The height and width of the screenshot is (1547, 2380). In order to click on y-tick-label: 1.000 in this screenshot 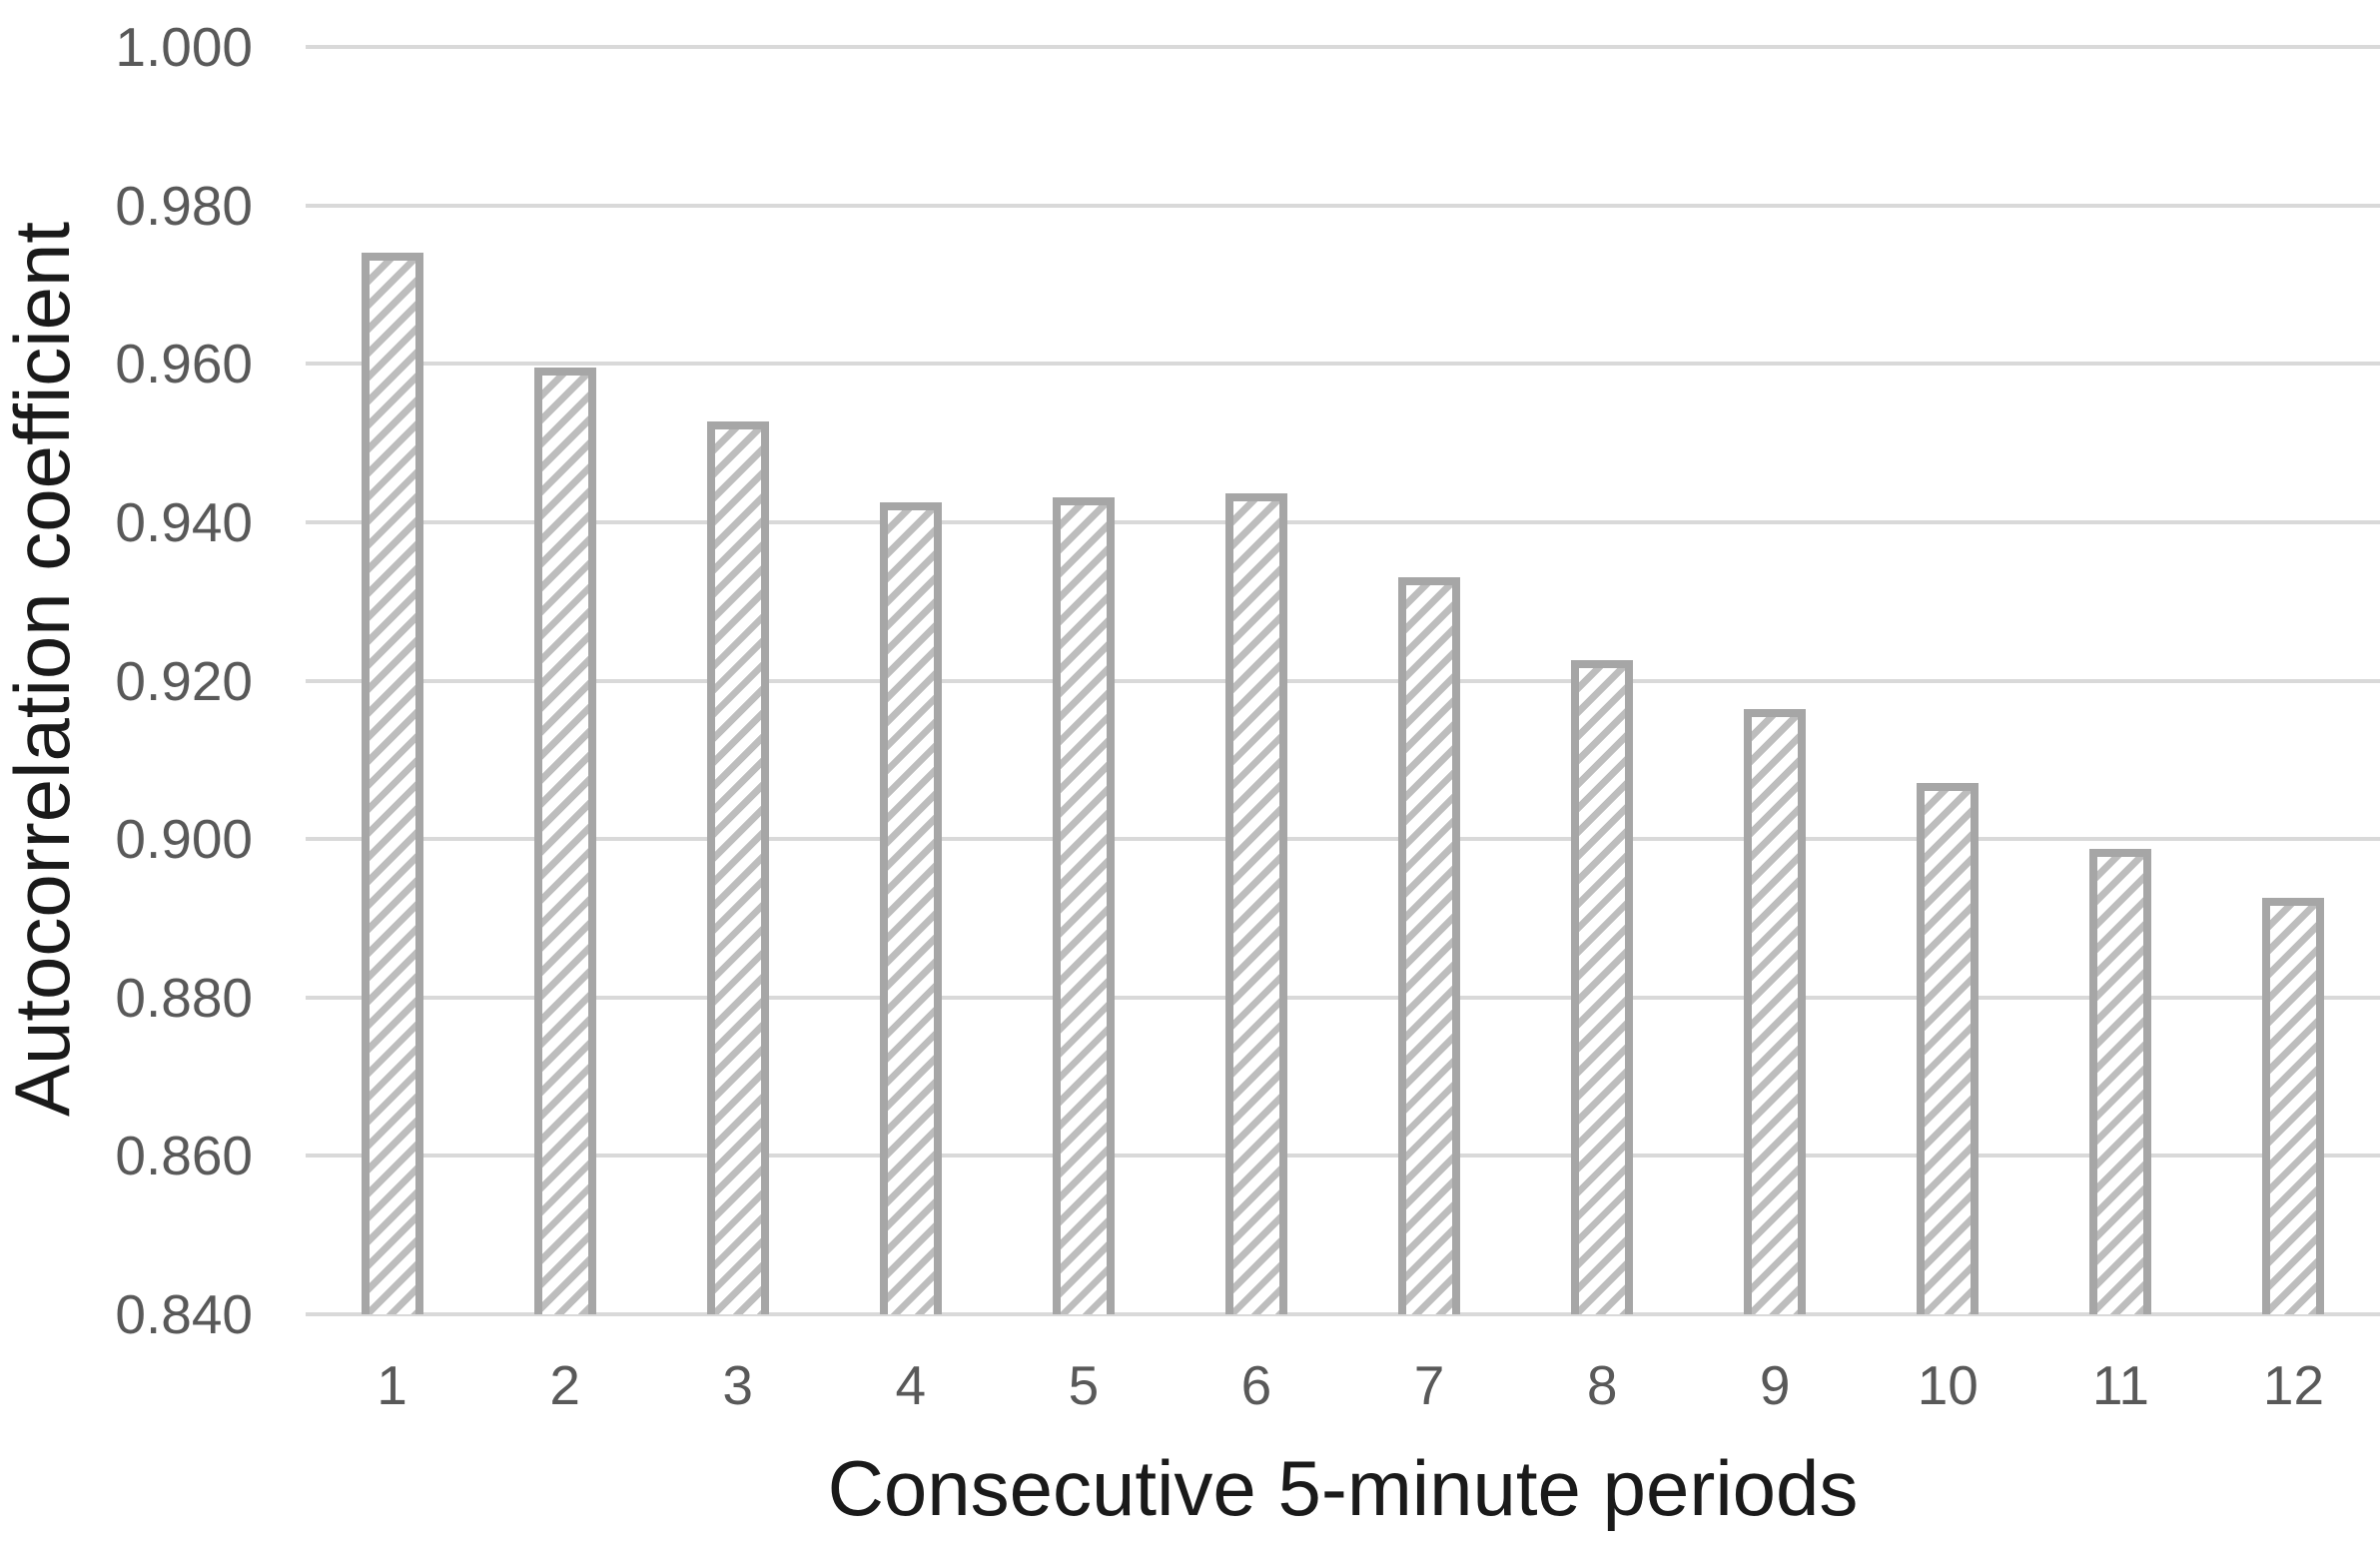, I will do `click(184, 47)`.